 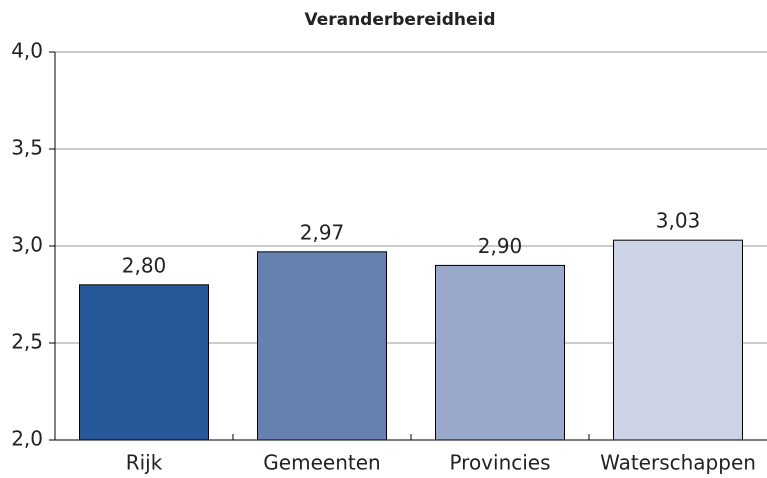 I want to click on y-tick-label: 2,0, so click(x=27, y=439).